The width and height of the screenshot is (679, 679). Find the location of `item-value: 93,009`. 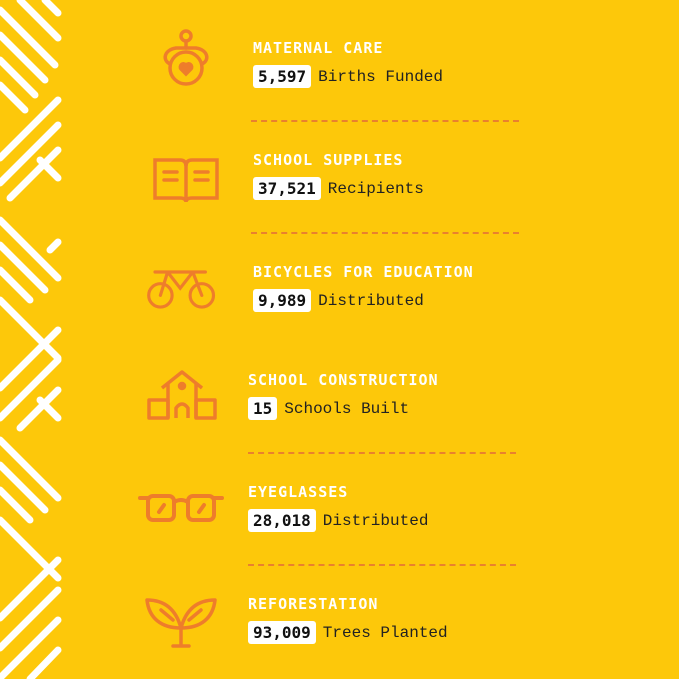

item-value: 93,009 is located at coordinates (282, 632).